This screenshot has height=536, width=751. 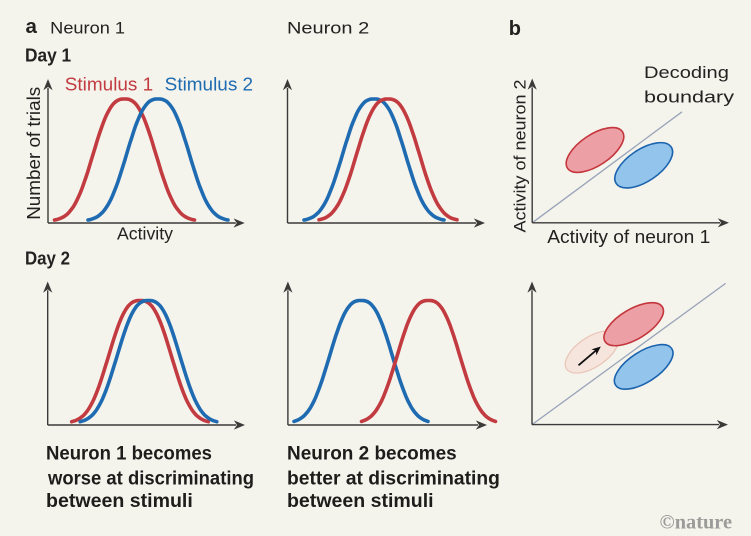 What do you see at coordinates (372, 454) in the screenshot?
I see `svg-text: Neuron 2 becomes` at bounding box center [372, 454].